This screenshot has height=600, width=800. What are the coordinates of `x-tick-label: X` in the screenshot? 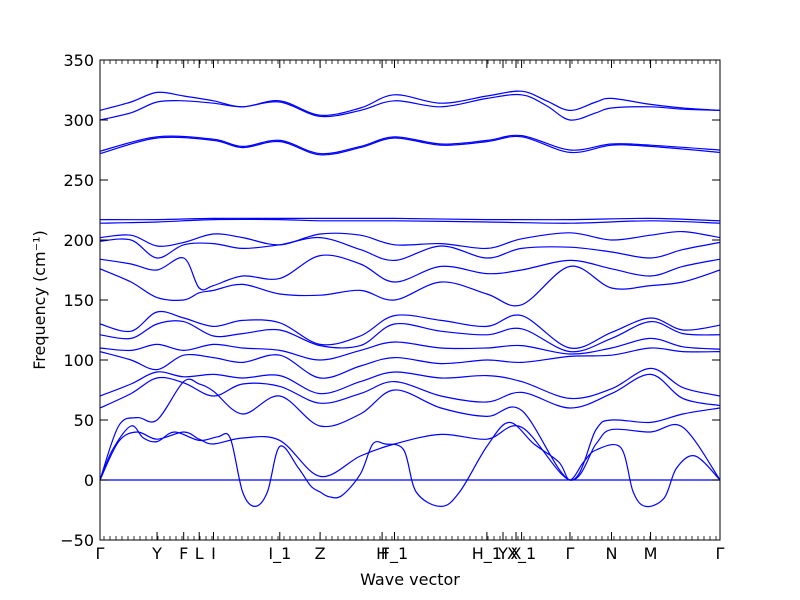 It's located at (516, 553).